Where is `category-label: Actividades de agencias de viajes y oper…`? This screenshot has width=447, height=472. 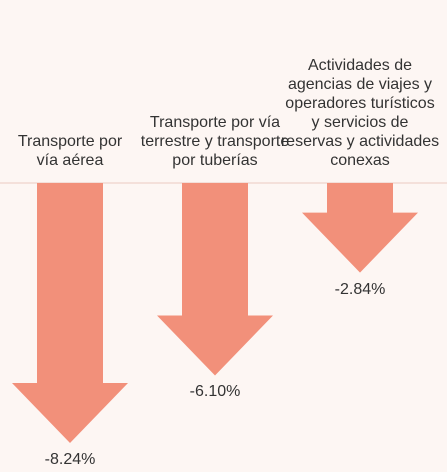 category-label: Actividades de agencias de viajes y oper… is located at coordinates (360, 113).